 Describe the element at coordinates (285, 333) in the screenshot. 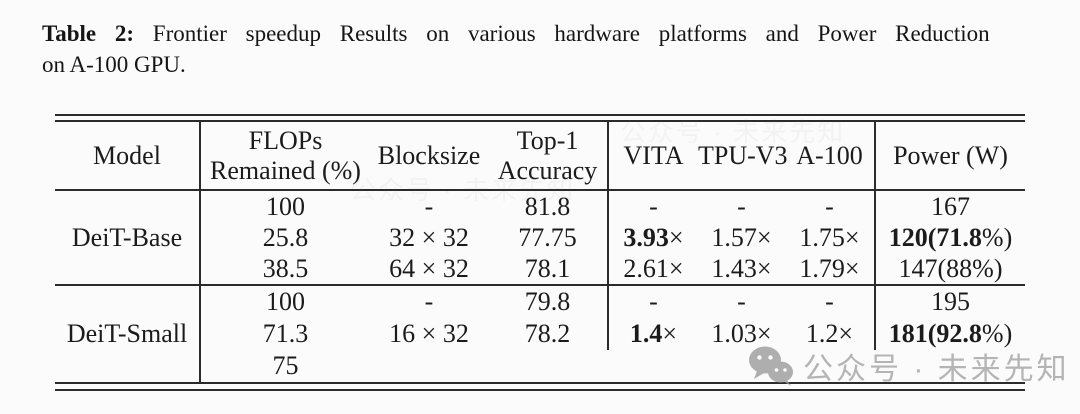

I see `cell-flops: 71.3` at that location.